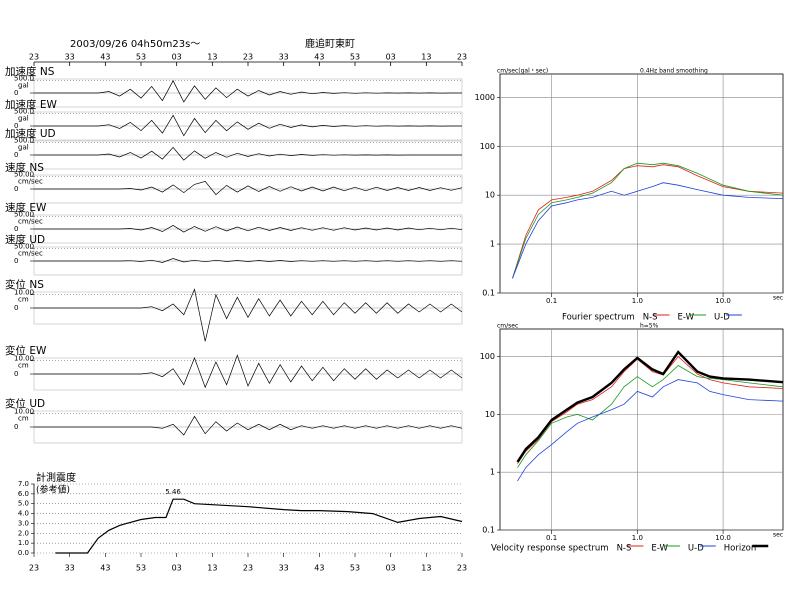 This screenshot has height=612, width=792. Describe the element at coordinates (135, 44) in the screenshot. I see `record-time: 2003/09/26 04h50m23s～` at that location.